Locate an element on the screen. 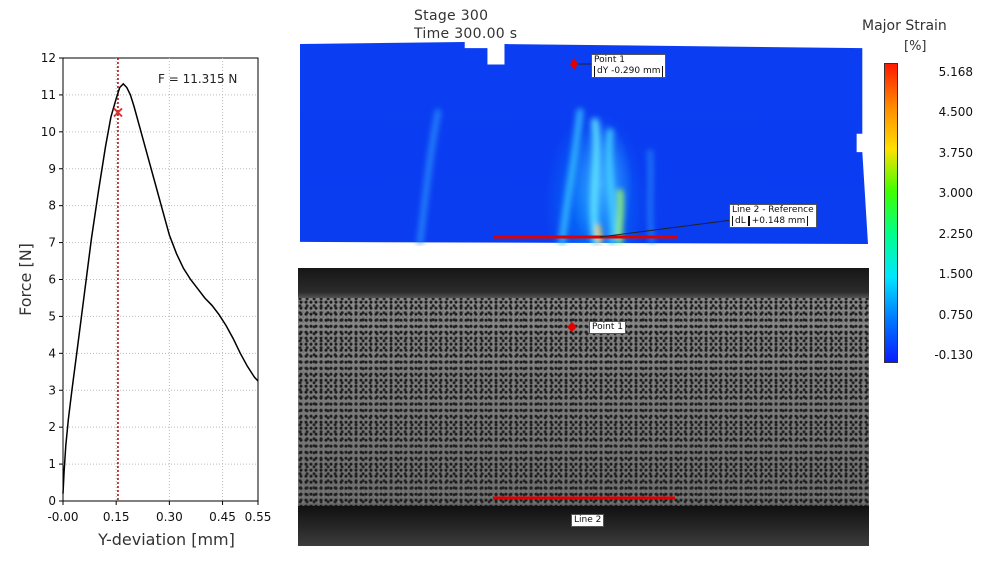  y-tick-label: 12 is located at coordinates (48, 58).